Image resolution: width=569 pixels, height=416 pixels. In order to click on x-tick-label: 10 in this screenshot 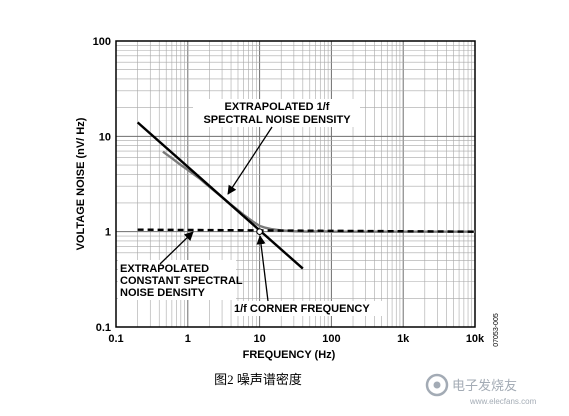, I will do `click(259, 339)`.